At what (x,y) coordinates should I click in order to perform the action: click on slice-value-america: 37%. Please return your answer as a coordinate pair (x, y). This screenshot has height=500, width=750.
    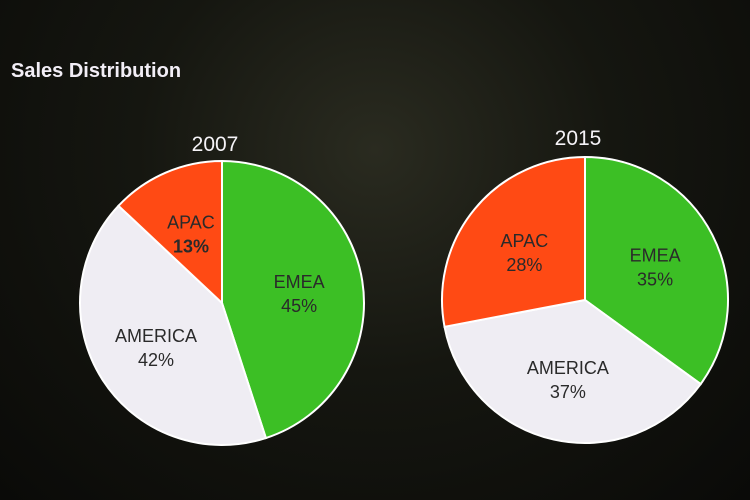
    Looking at the image, I should click on (568, 392).